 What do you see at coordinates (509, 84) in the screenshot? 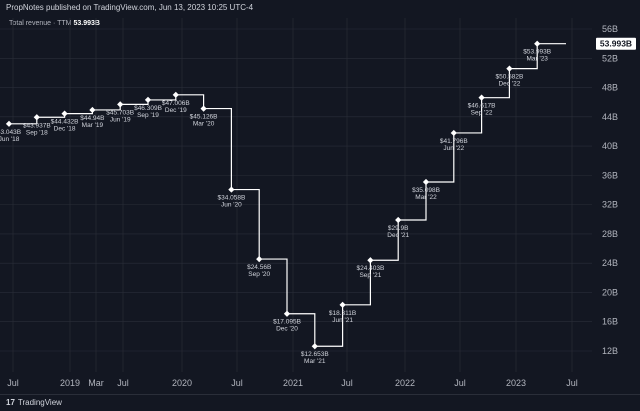
I see `data-point-date-label: Dec '22` at bounding box center [509, 84].